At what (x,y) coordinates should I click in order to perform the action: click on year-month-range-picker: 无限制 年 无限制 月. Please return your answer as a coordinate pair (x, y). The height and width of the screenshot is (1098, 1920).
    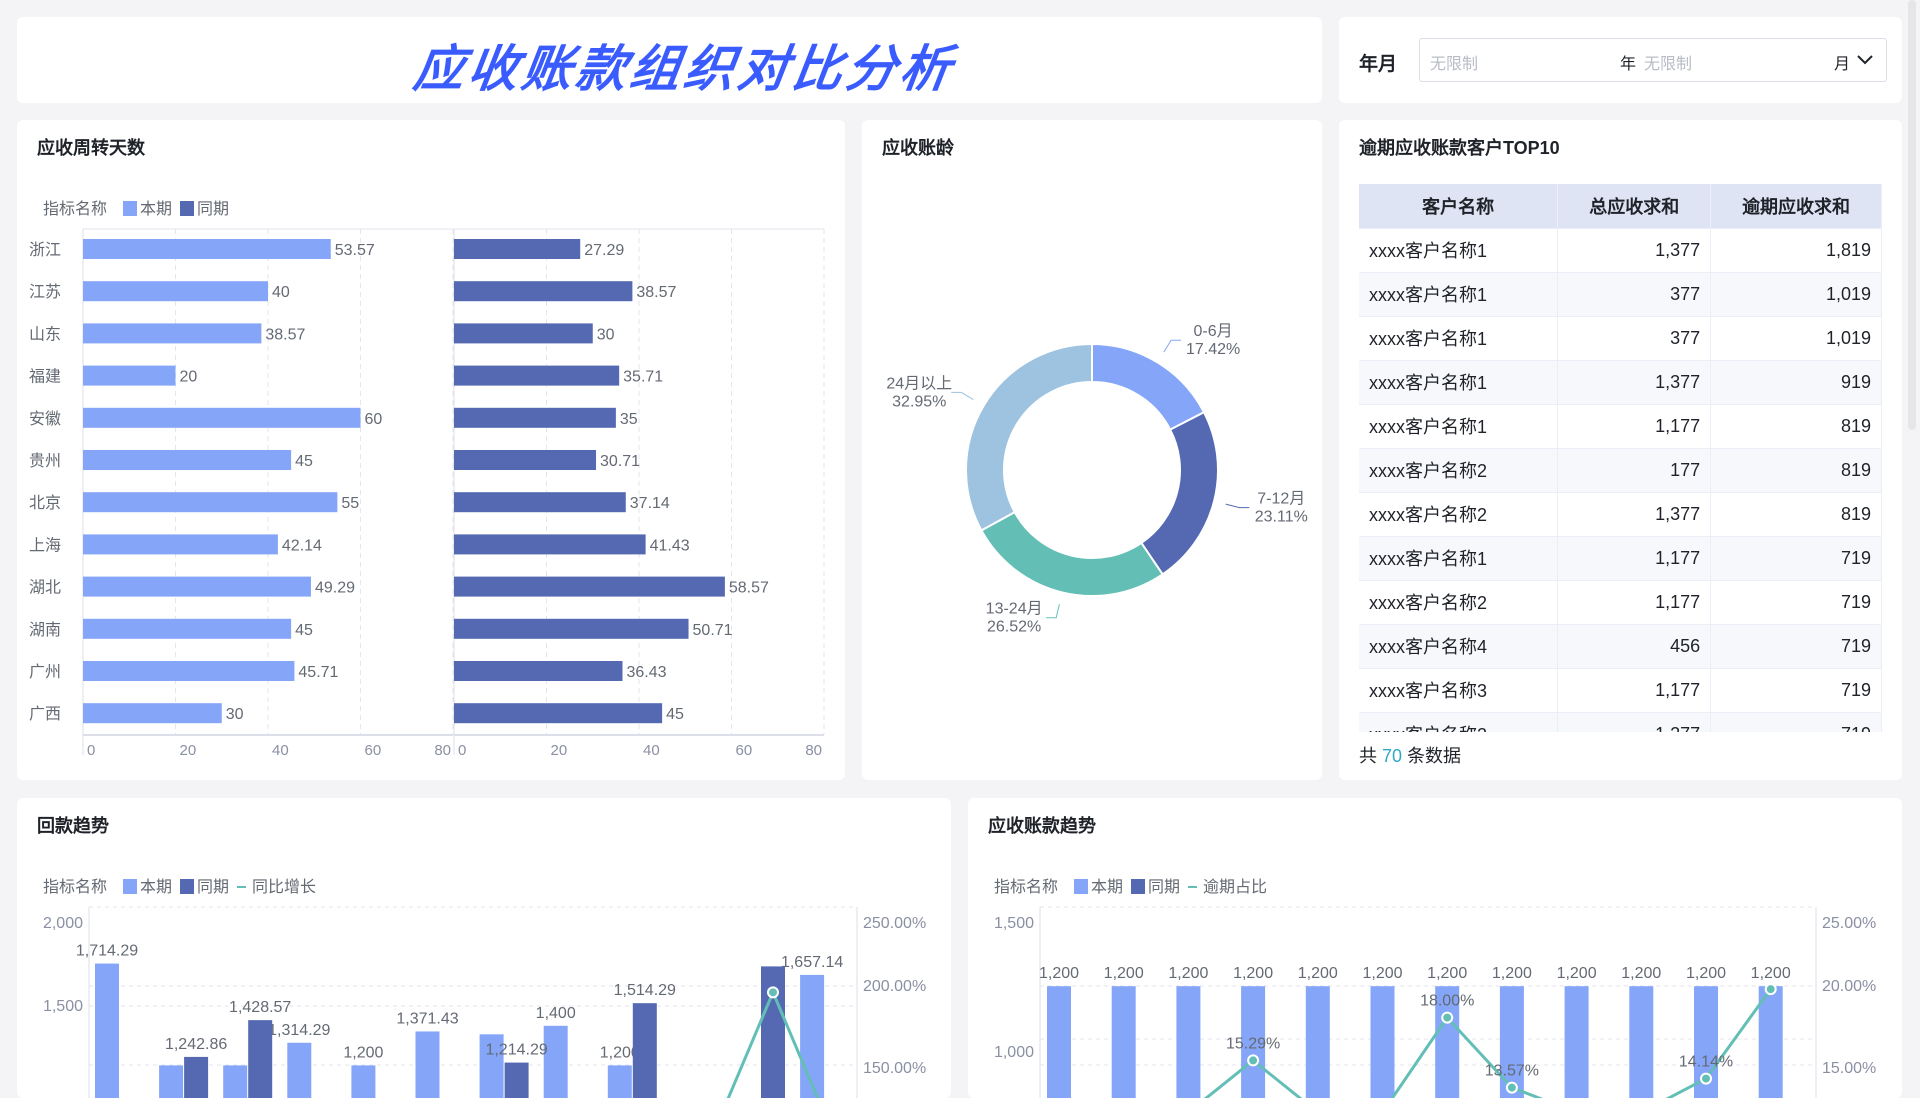
    Looking at the image, I should click on (1653, 60).